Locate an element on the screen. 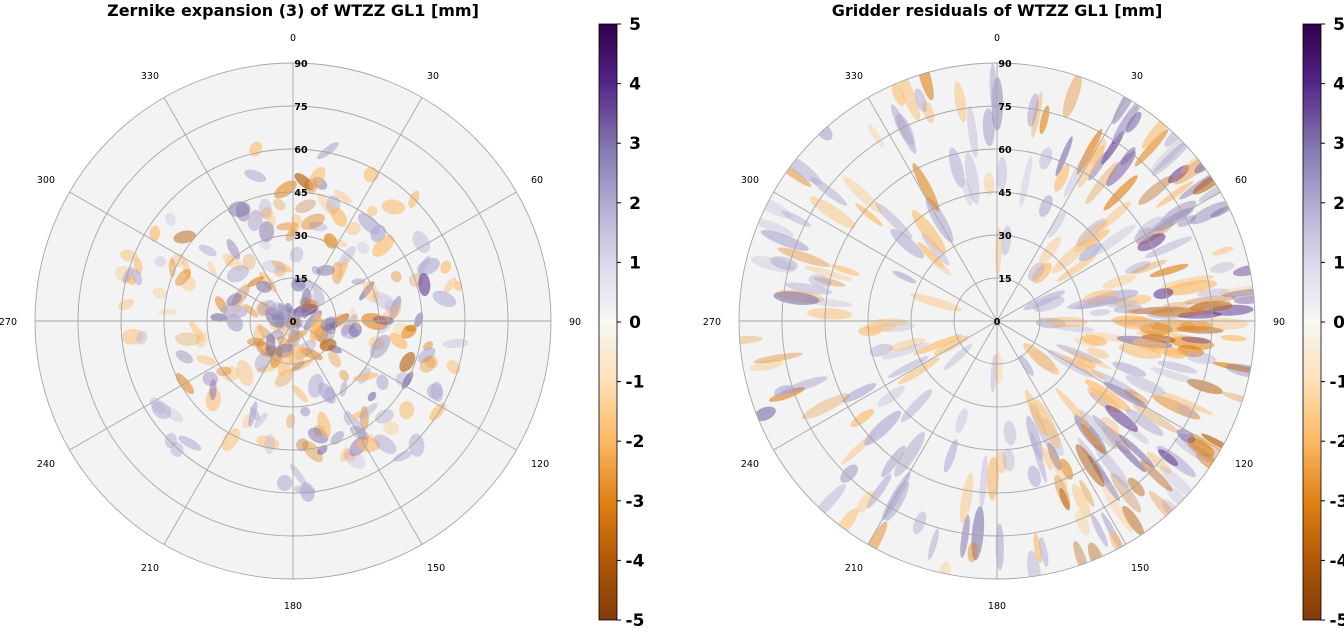 The image size is (1344, 642). chart-title: Gridder residuals of WTZZ GL1 [mm] is located at coordinates (997, 10).